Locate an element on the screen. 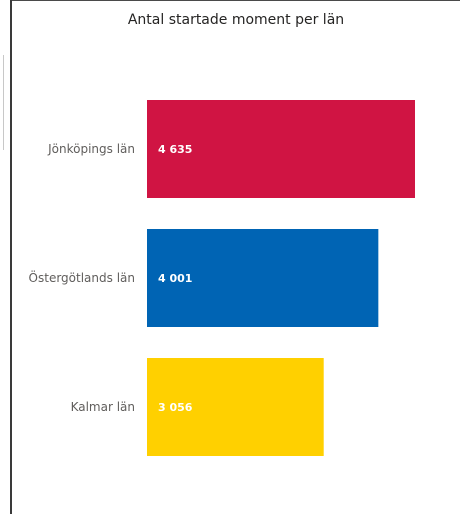  adjacent-panel-edge is located at coordinates (2, 102).